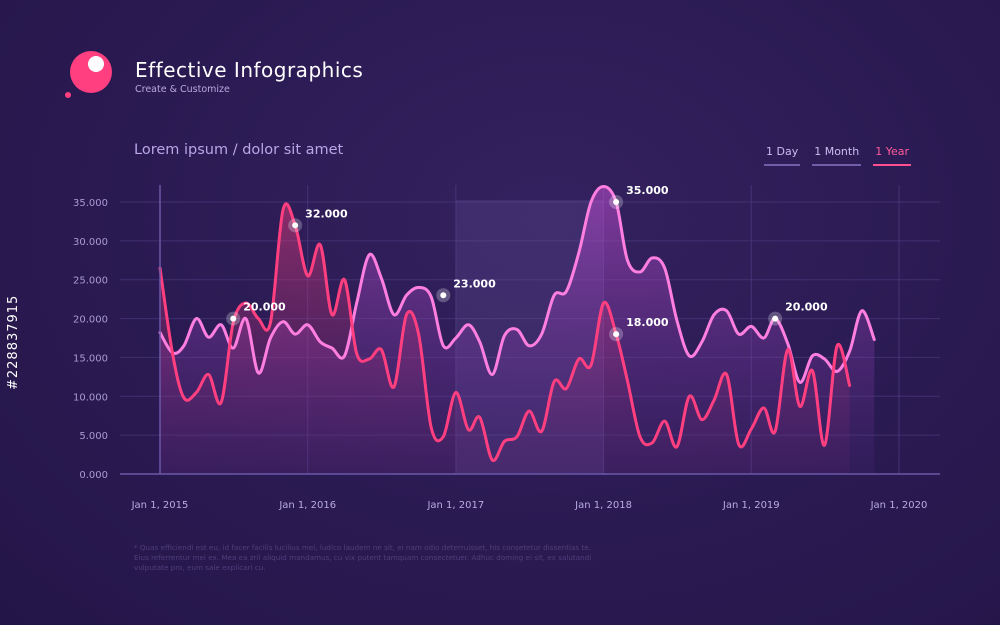 Image resolution: width=1000 pixels, height=625 pixels. Describe the element at coordinates (899, 505) in the screenshot. I see `x-tick-label: Jan 1, 2020` at that location.